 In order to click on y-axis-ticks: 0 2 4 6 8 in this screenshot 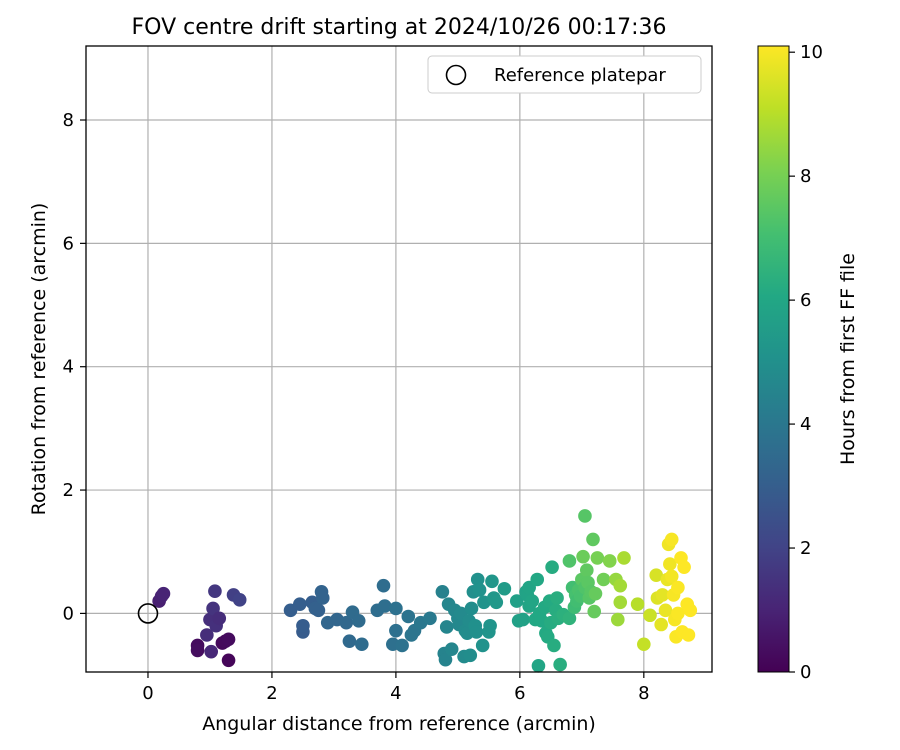, I will do `click(74, 367)`.